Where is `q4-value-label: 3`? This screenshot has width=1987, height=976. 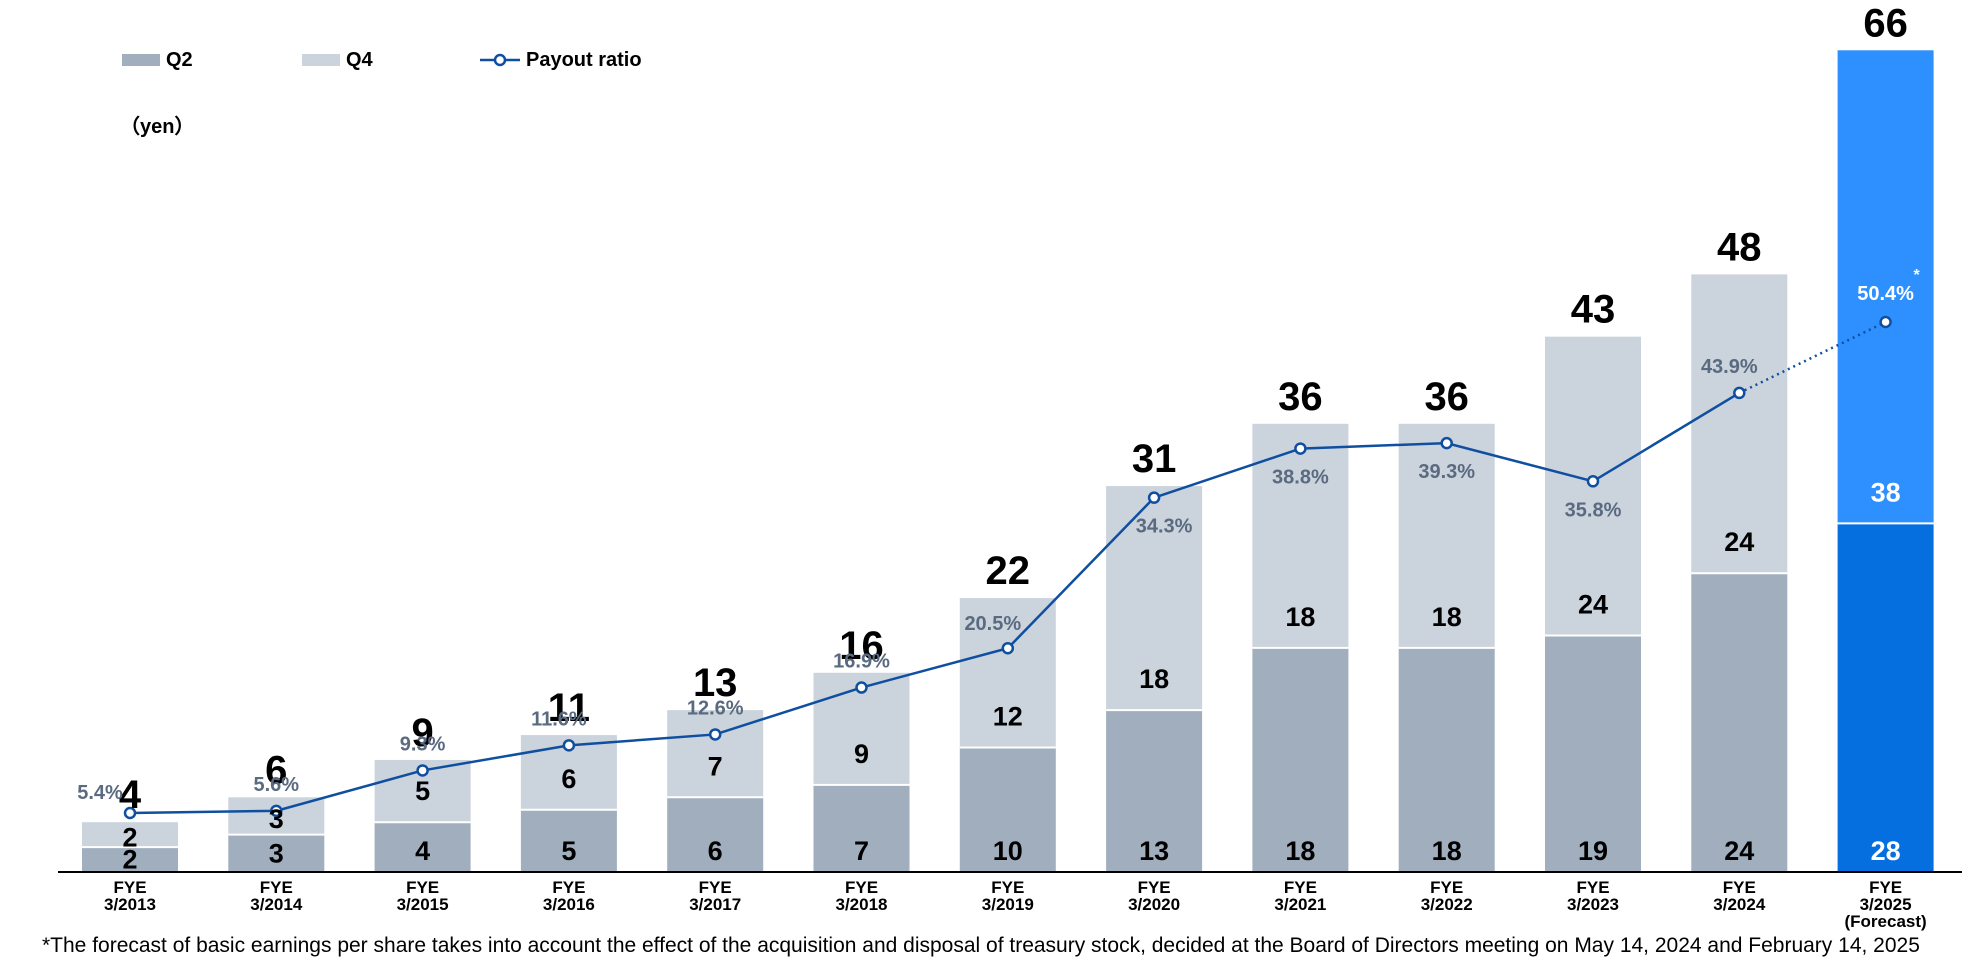
q4-value-label: 3 is located at coordinates (276, 819).